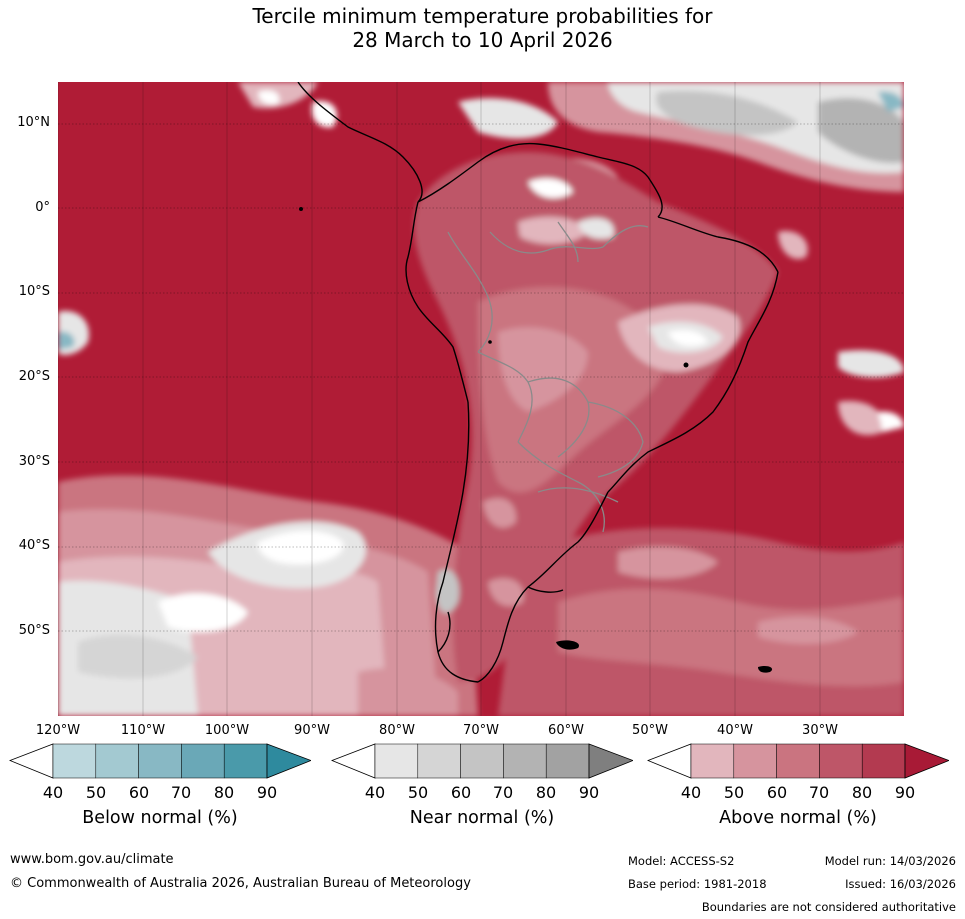 The width and height of the screenshot is (965, 919). What do you see at coordinates (53, 792) in the screenshot?
I see `below-tick-40: 40` at bounding box center [53, 792].